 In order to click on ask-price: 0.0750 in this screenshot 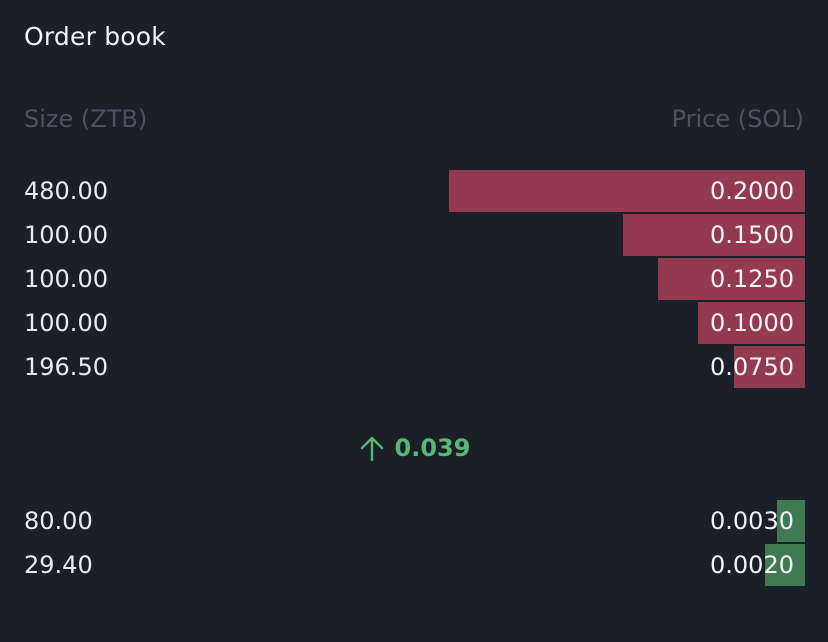, I will do `click(752, 367)`.